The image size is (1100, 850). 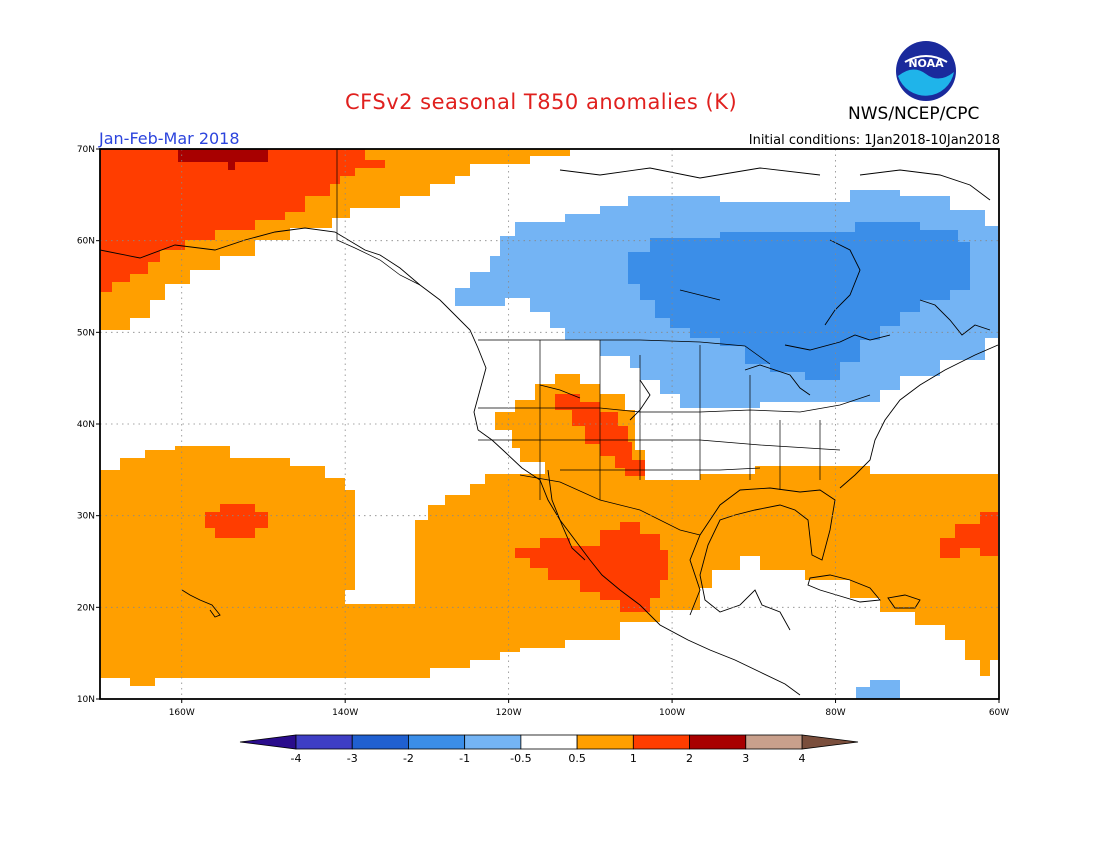 I want to click on anomaly-region-pacific-hot, so click(x=236, y=521).